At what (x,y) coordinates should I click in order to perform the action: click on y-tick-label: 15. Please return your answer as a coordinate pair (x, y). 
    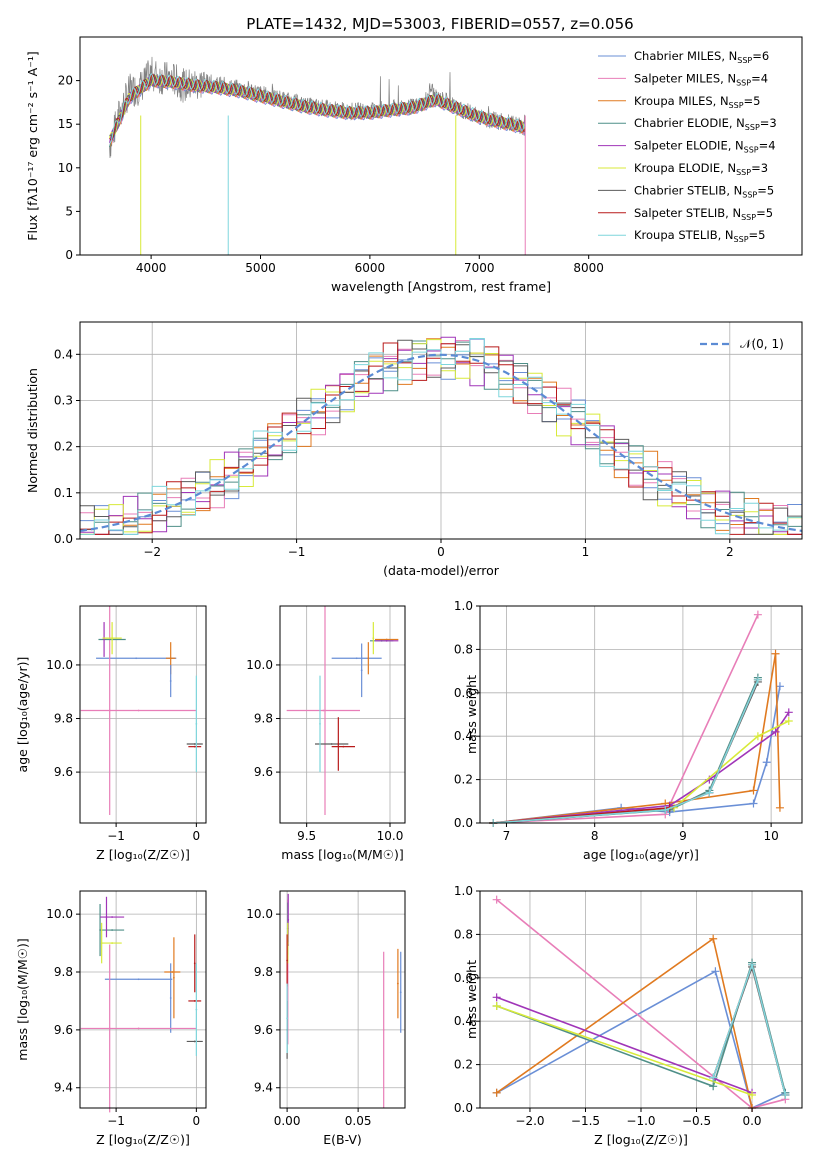
    Looking at the image, I should click on (65, 124).